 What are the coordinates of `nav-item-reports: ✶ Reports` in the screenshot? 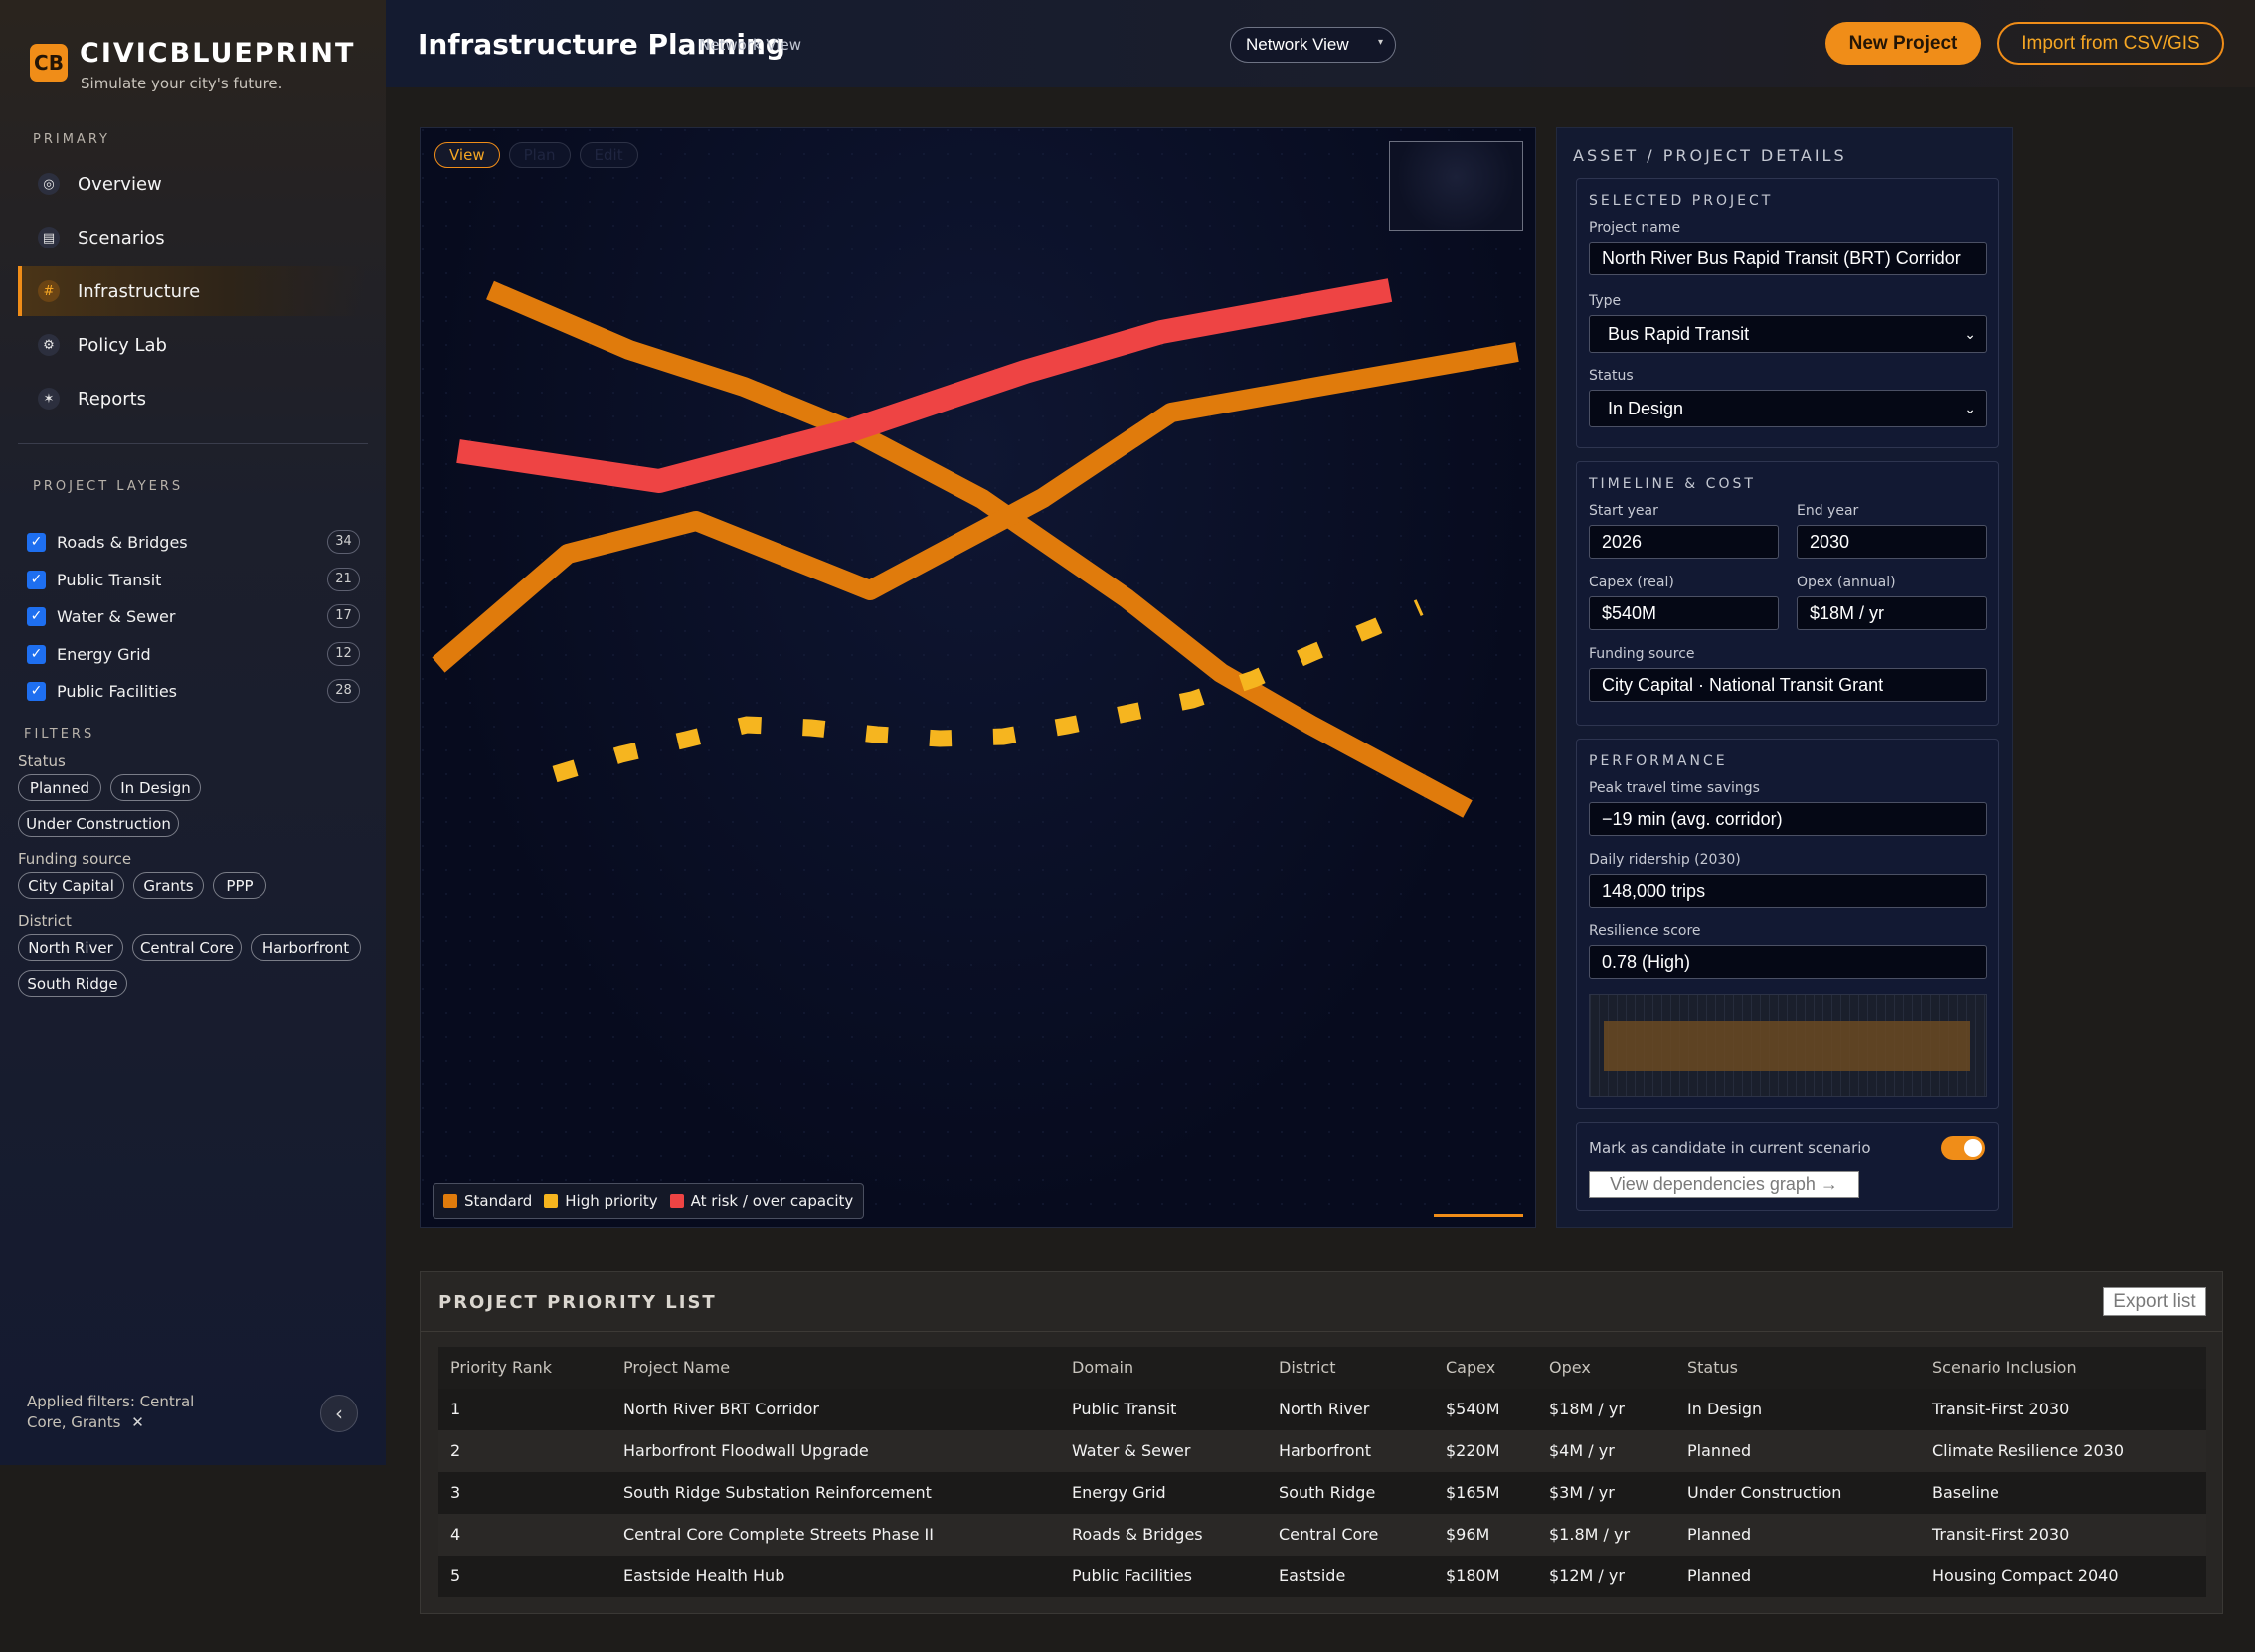 It's located at (192, 398).